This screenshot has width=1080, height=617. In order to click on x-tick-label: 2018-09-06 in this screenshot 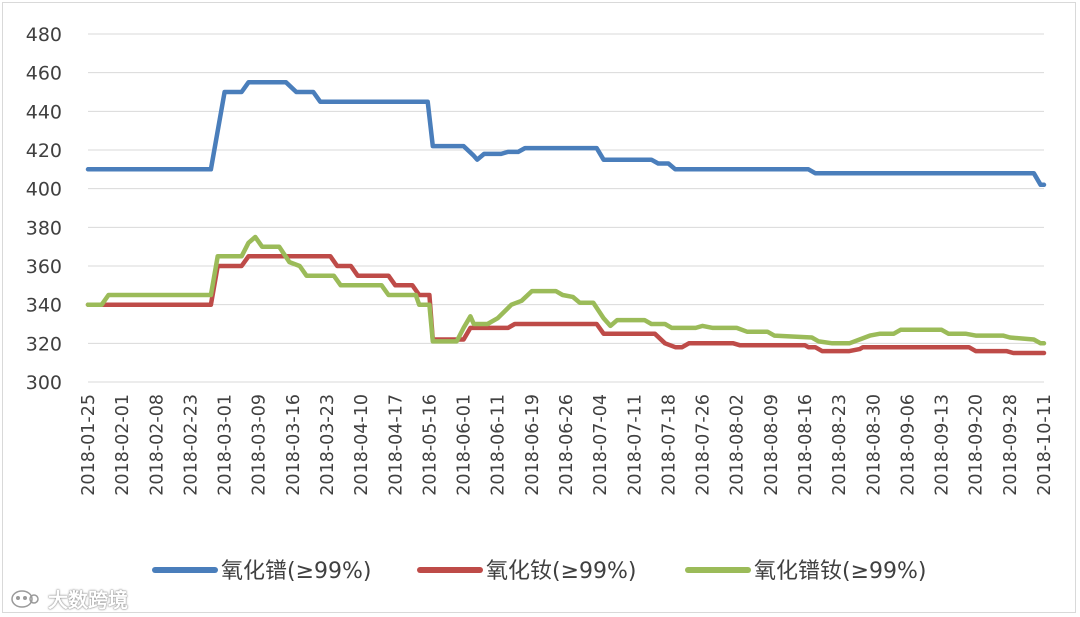, I will do `click(908, 445)`.